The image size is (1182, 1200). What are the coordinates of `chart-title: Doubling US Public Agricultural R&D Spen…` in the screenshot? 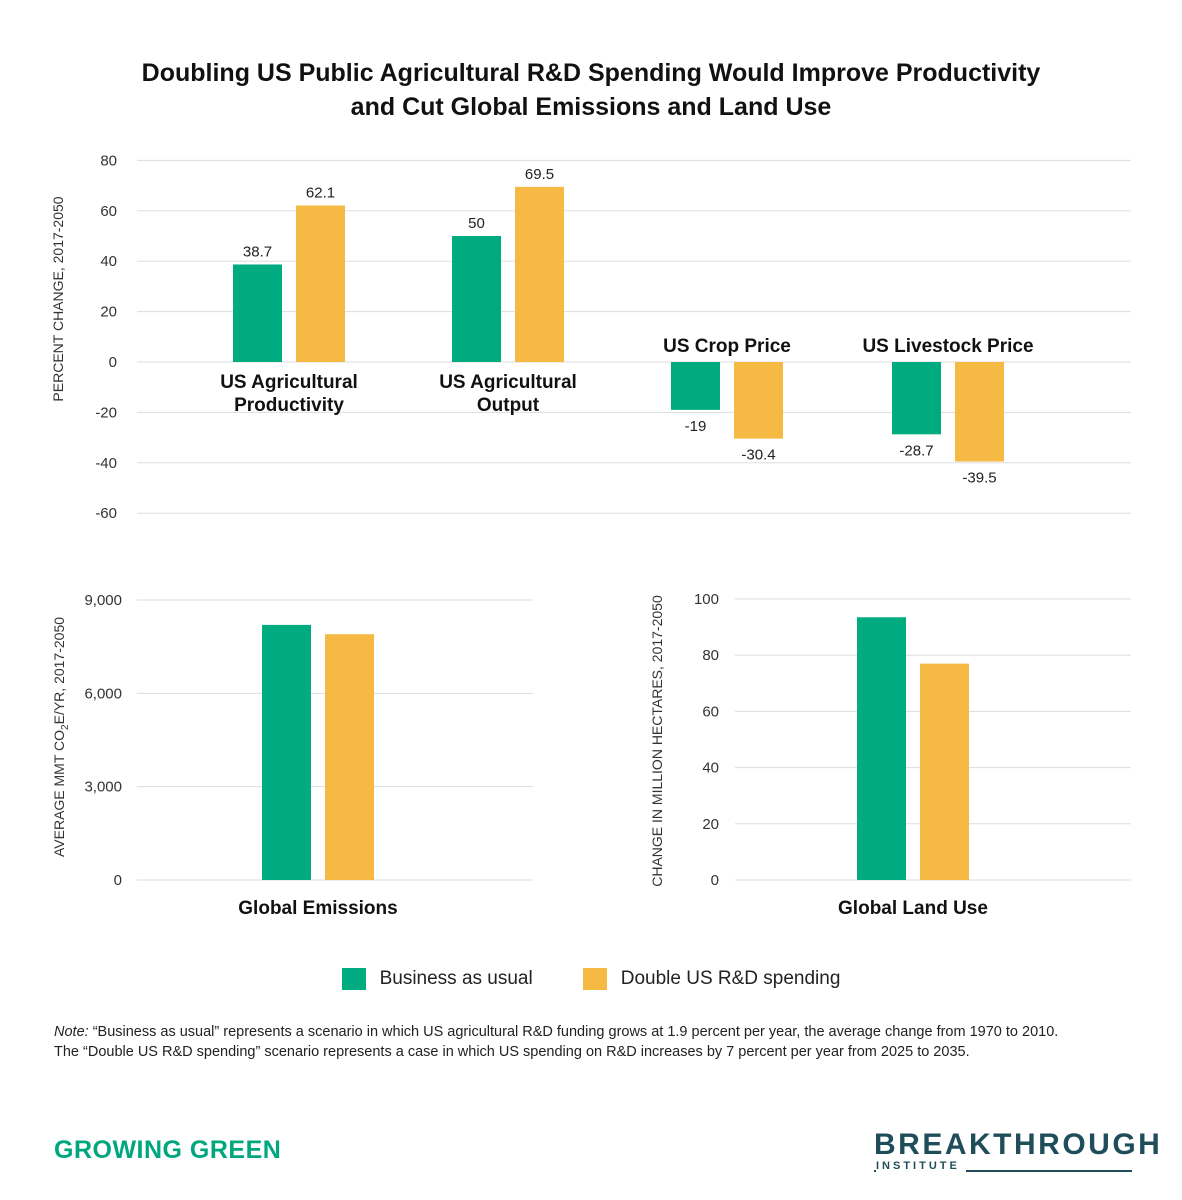 It's located at (591, 90).